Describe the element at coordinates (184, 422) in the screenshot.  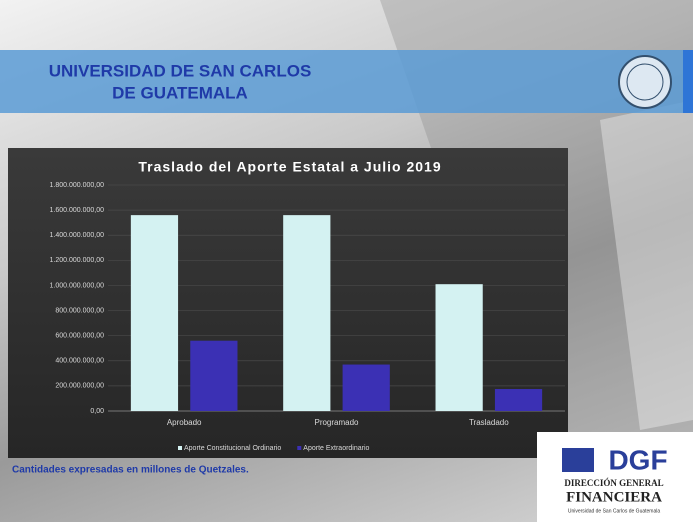
I see `x-tick-label: Aprobado` at that location.